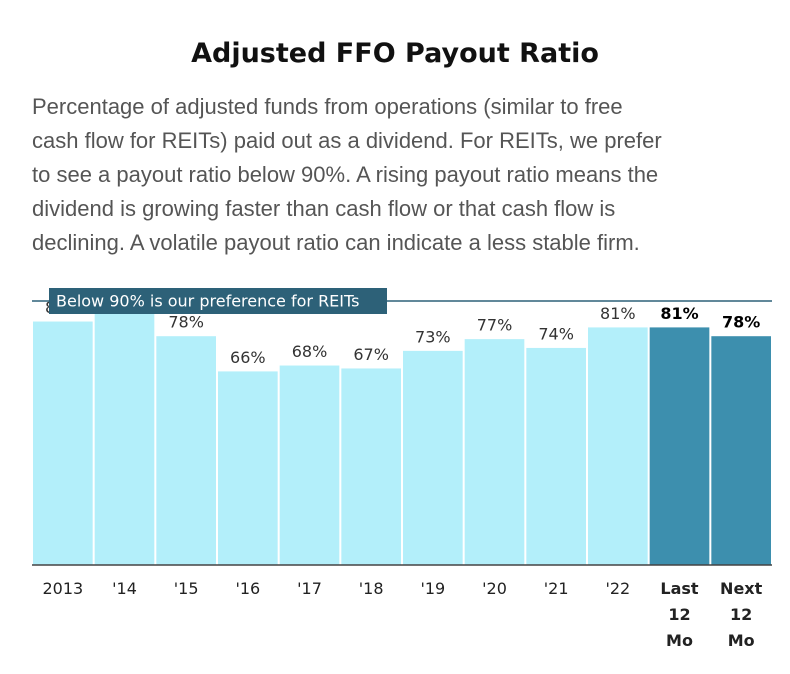  Describe the element at coordinates (494, 588) in the screenshot. I see `x-tick-label: '20` at that location.